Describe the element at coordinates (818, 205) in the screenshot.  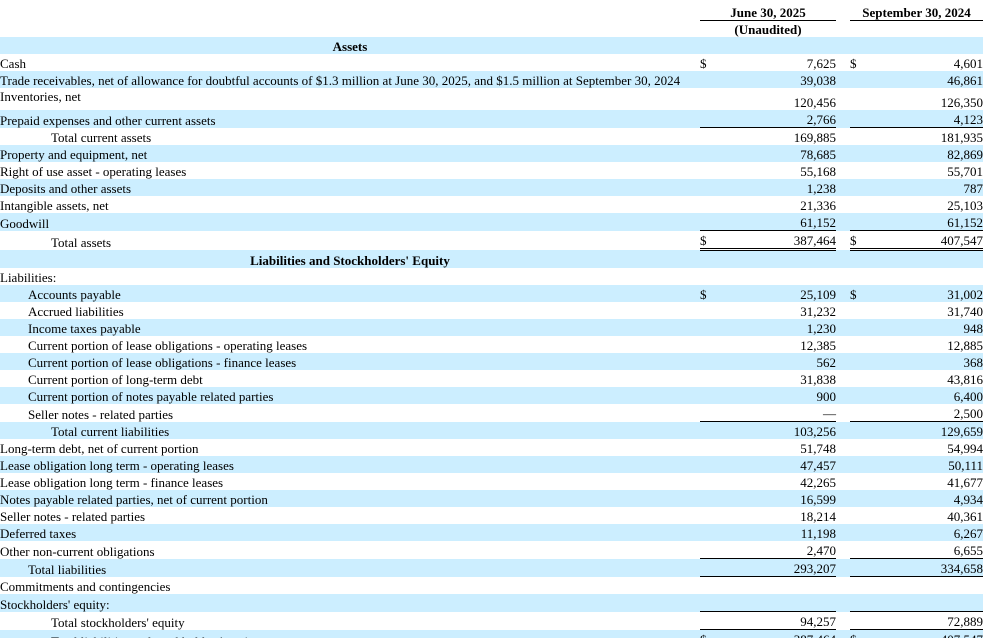
I see `value-col1: 21,336` at that location.